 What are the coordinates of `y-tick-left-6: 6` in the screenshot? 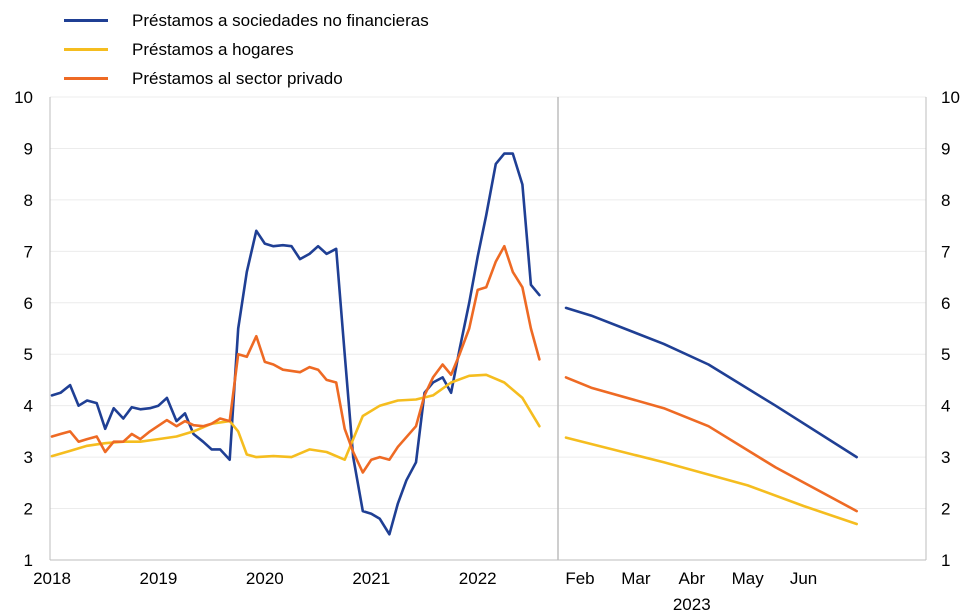 It's located at (28, 303).